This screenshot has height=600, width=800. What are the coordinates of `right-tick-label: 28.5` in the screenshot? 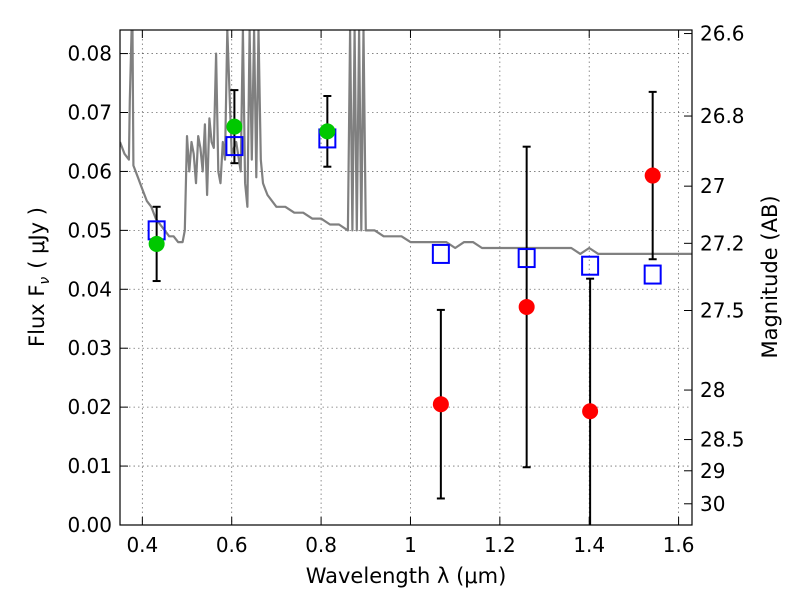 It's located at (722, 440).